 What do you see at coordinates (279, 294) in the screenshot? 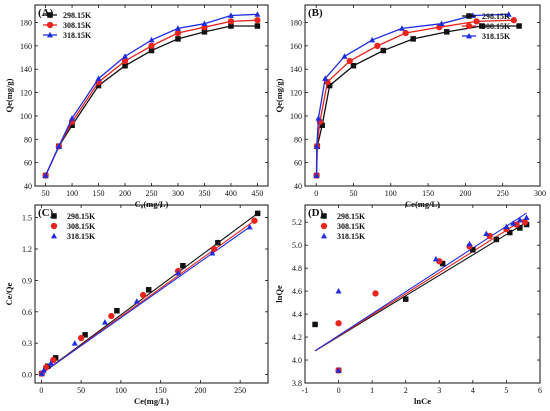
I see `y-axis-title: lnQe` at bounding box center [279, 294].